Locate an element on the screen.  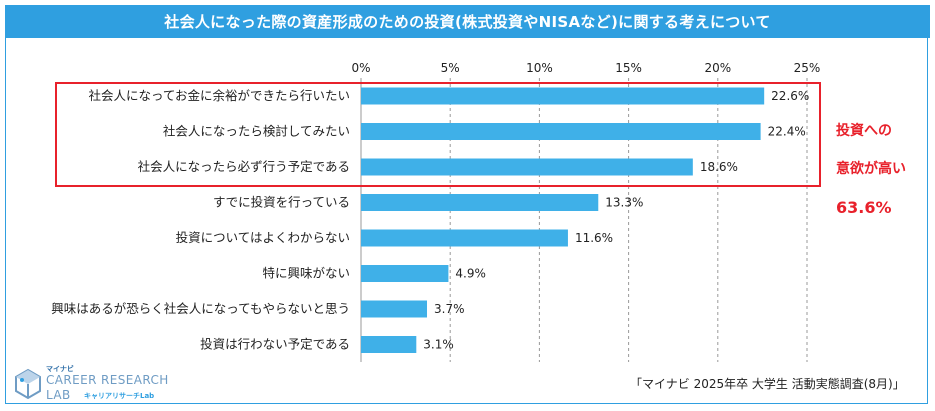
category-label: 特に興味がない is located at coordinates (306, 273).